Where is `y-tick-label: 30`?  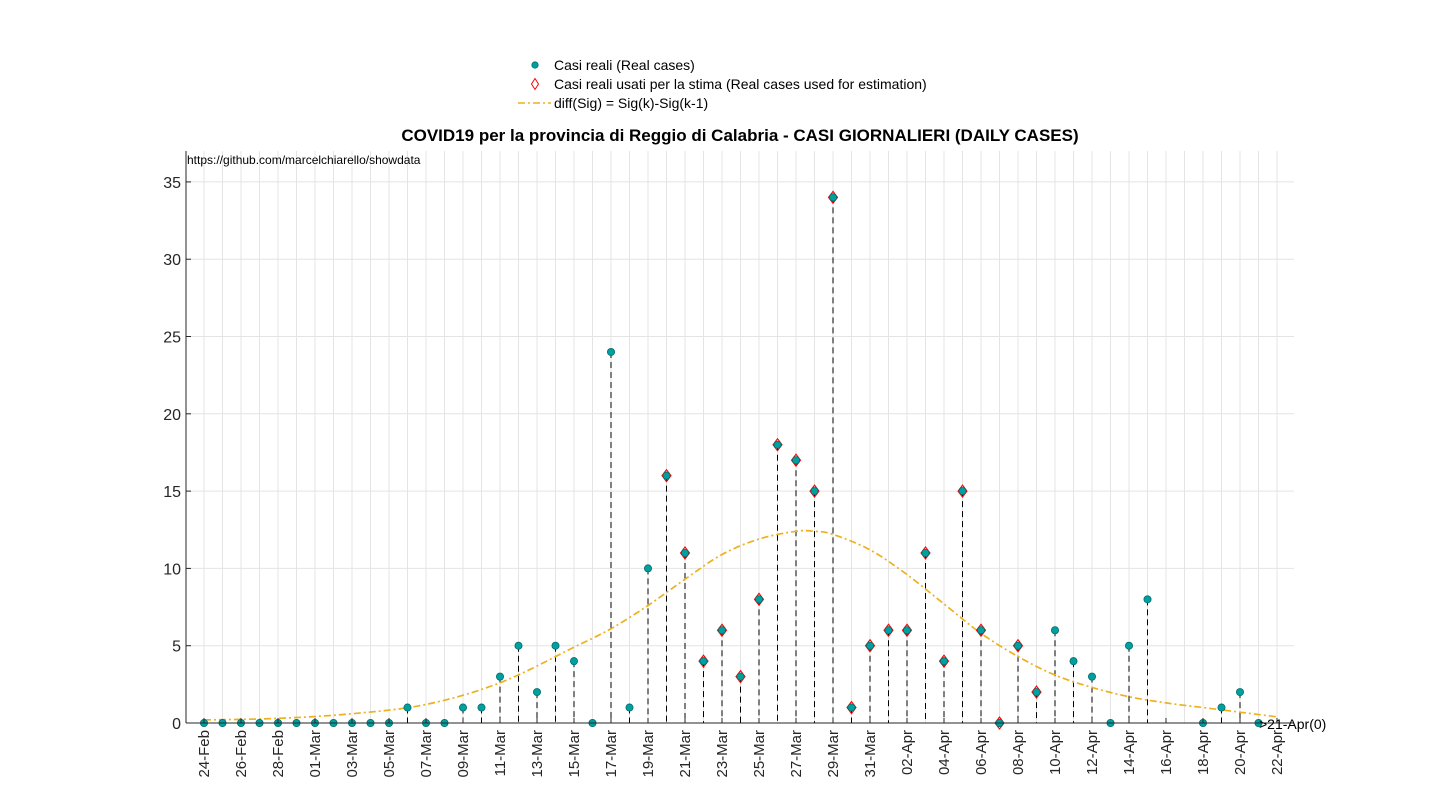 y-tick-label: 30 is located at coordinates (172, 260).